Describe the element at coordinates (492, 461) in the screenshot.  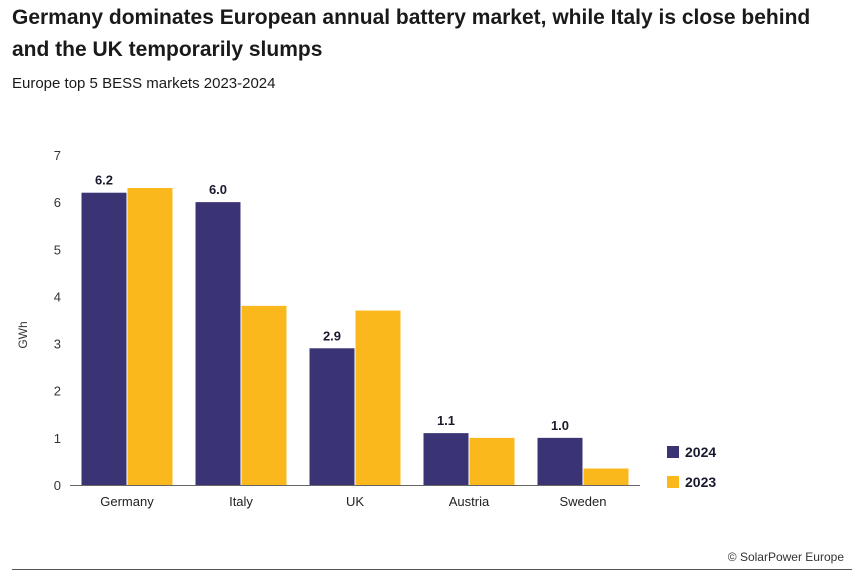
I see `bar-2023-austria` at that location.